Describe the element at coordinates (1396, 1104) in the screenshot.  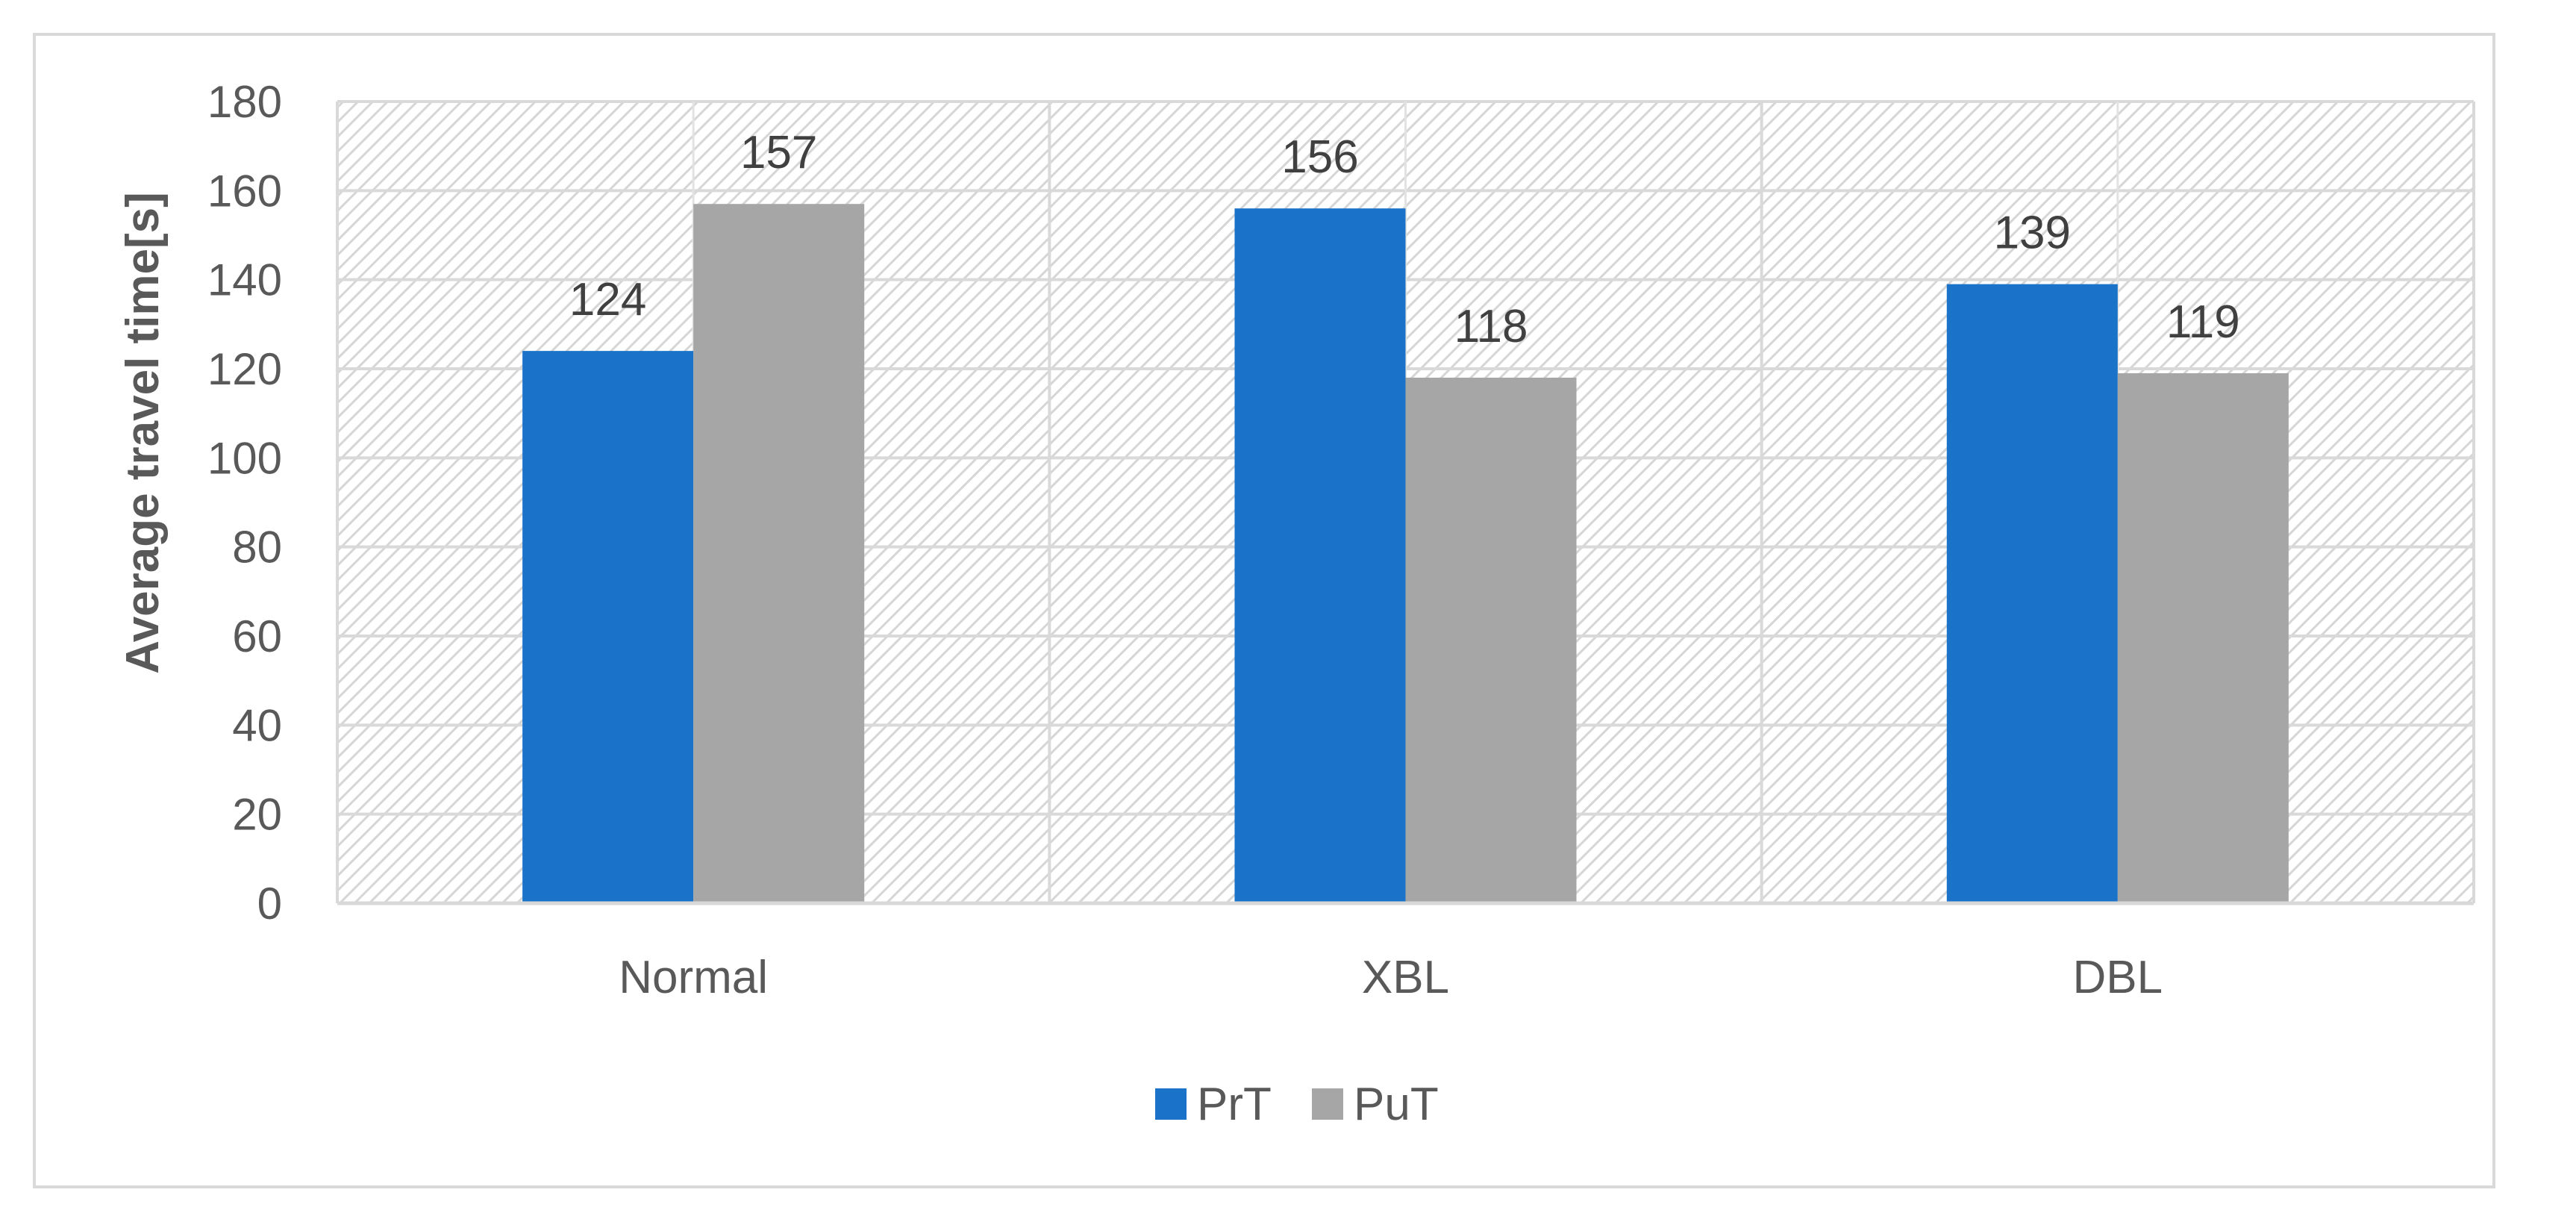
I see `legend-label: PuT` at that location.